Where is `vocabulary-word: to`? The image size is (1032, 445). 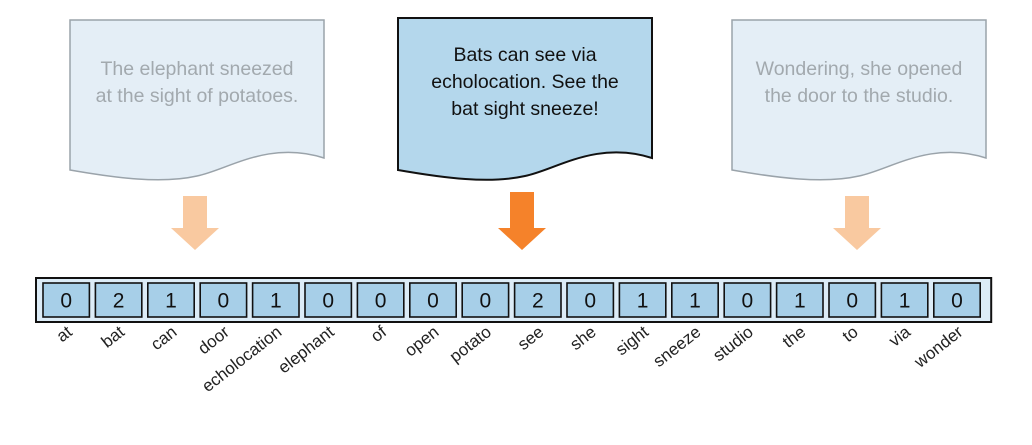
vocabulary-word: to is located at coordinates (850, 334).